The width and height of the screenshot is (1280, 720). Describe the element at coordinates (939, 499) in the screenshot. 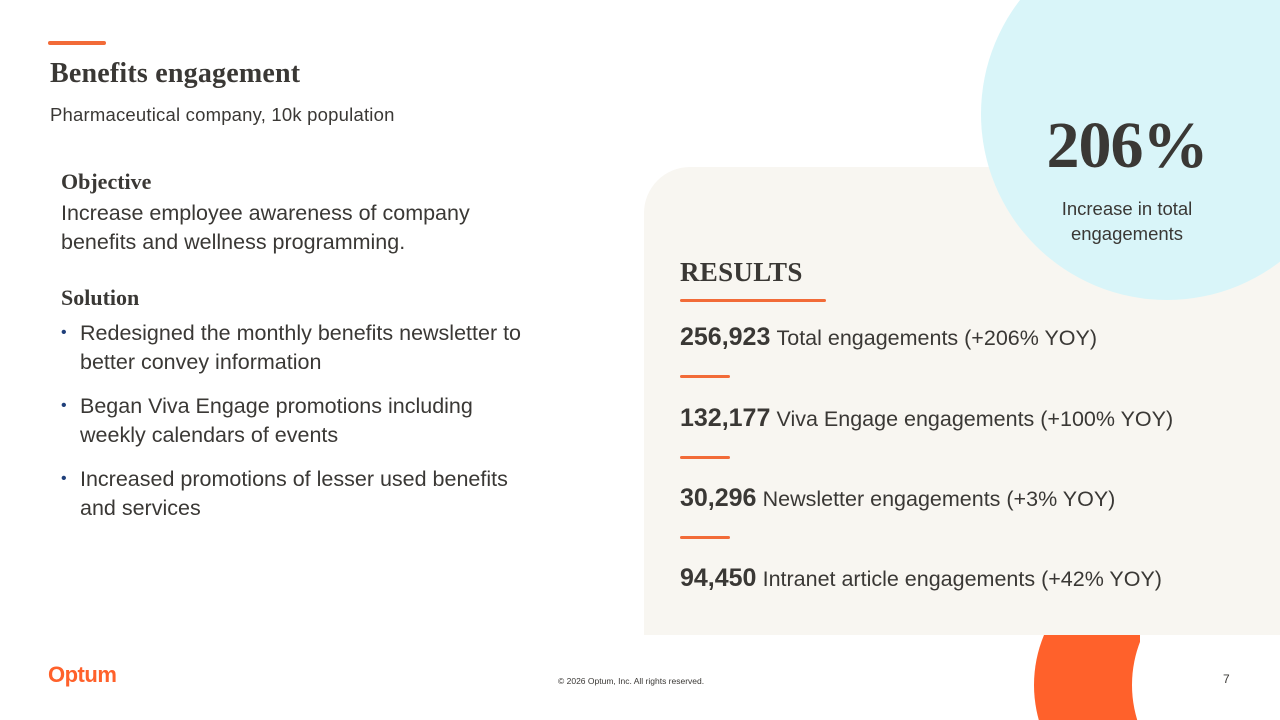

I see `metric-label: Newsletter engagements (+3% YOY)` at that location.